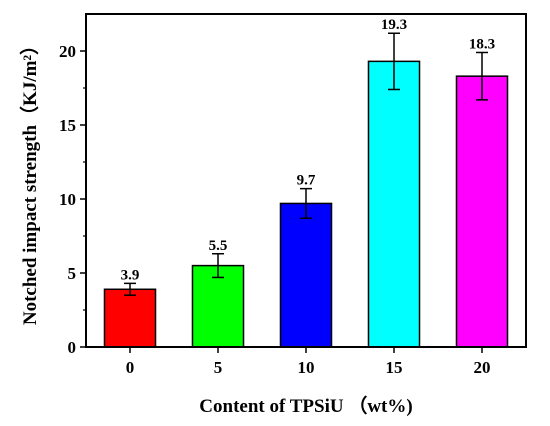 The height and width of the screenshot is (426, 550). I want to click on data-label-10: 9.7, so click(306, 181).